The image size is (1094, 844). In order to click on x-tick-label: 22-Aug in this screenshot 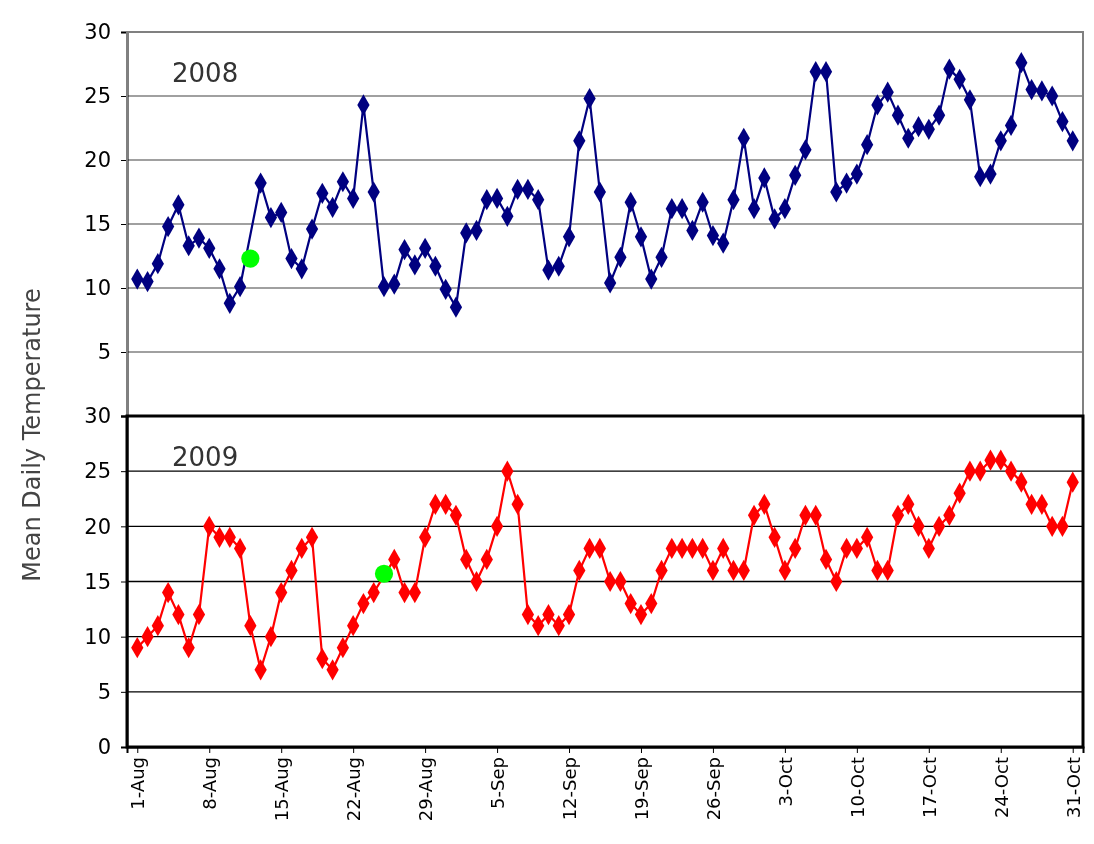, I will do `click(353, 789)`.